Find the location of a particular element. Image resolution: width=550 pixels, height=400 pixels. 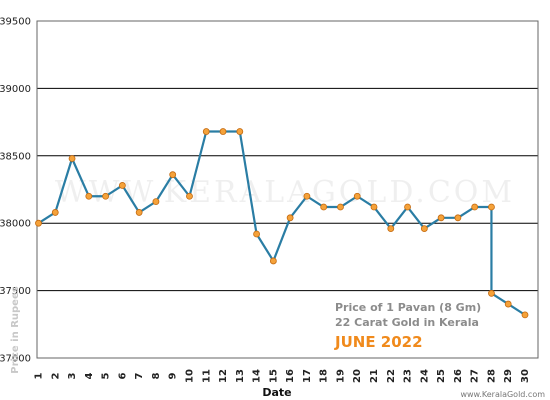

x-tick-label: 6 is located at coordinates (122, 375).